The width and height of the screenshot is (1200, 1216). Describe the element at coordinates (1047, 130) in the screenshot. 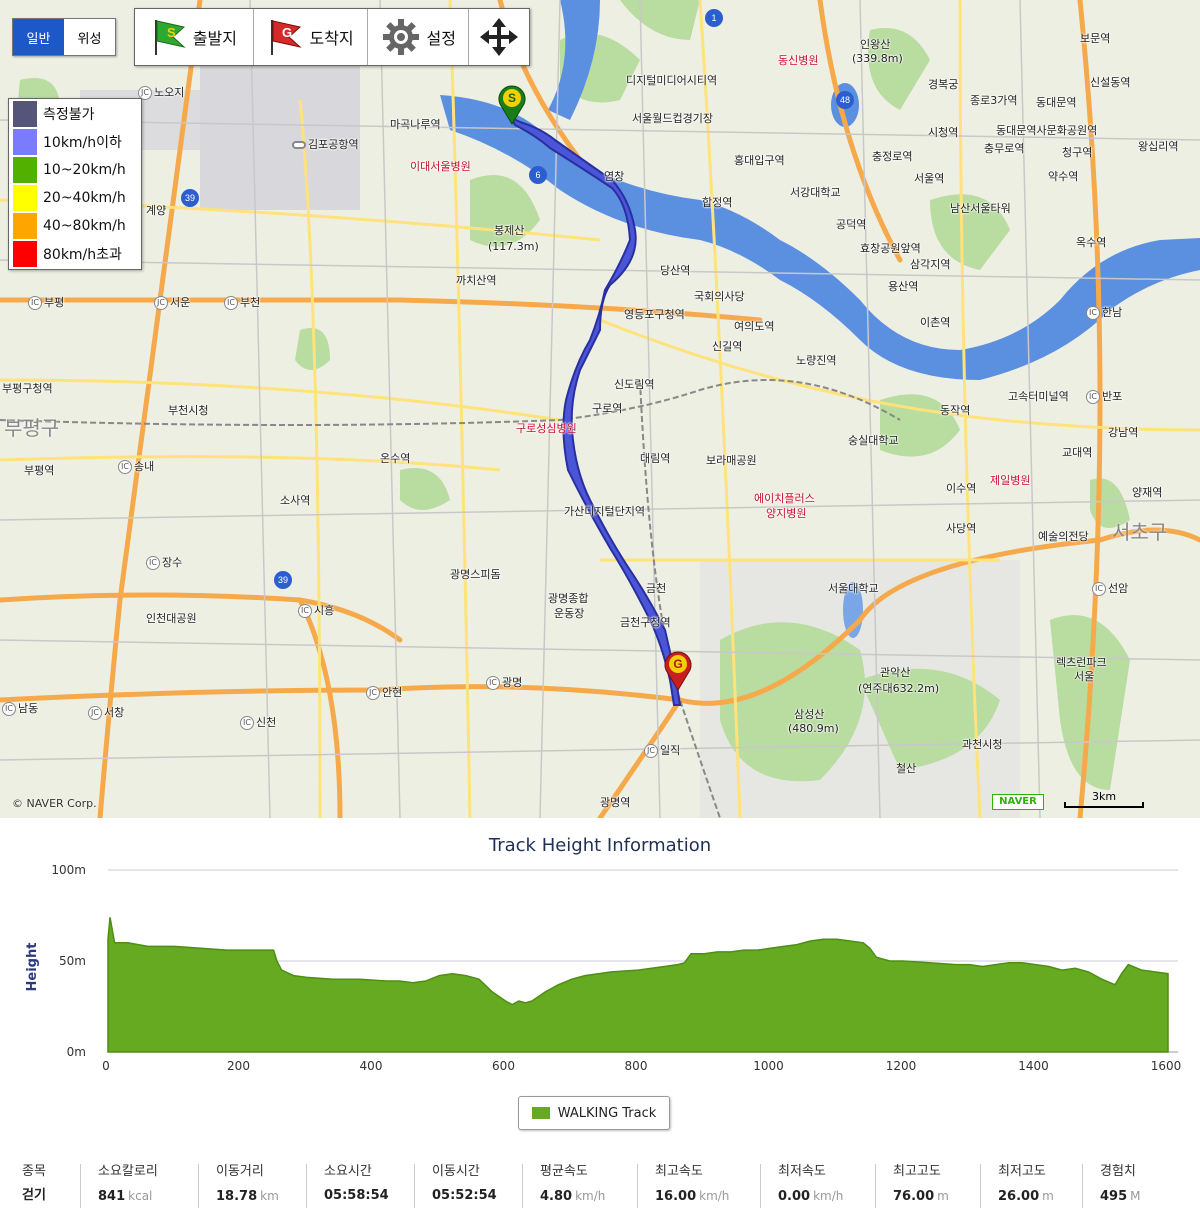

I see `map-label: 동대문역사문화공원역` at that location.